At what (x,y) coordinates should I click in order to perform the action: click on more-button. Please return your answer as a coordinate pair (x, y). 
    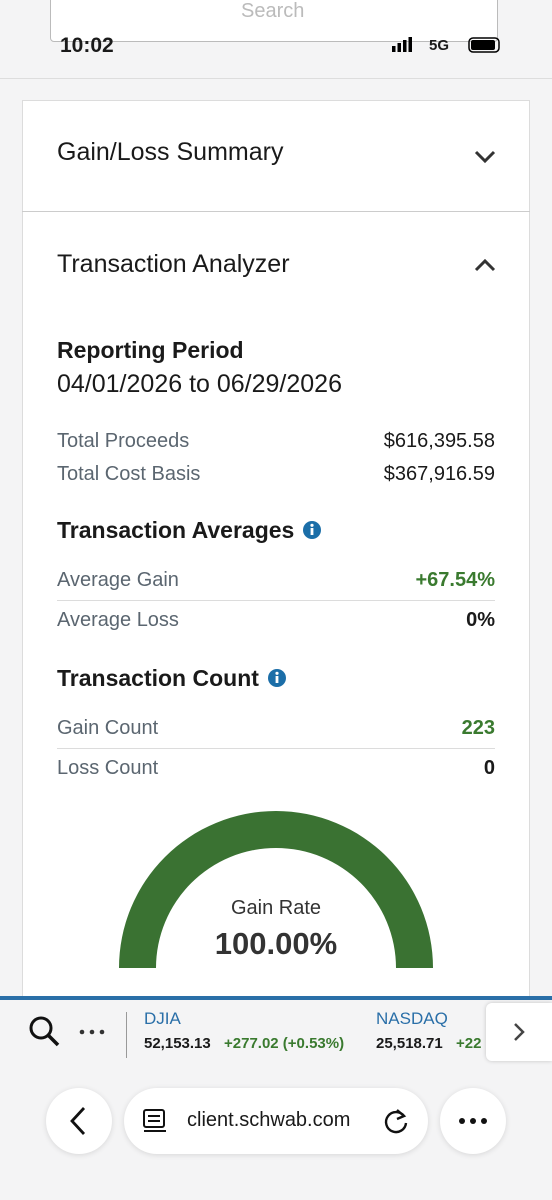
    Looking at the image, I should click on (473, 1121).